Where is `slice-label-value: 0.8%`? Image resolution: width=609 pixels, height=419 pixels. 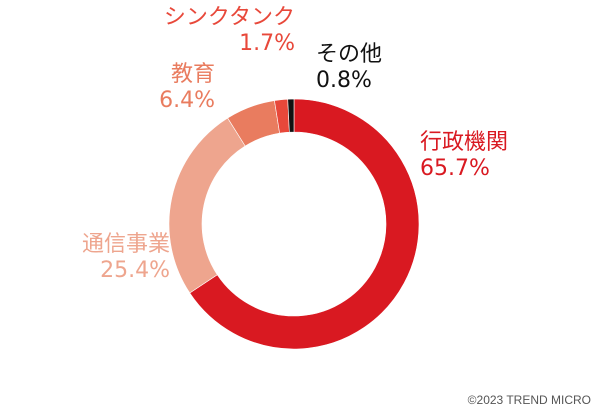 slice-label-value: 0.8% is located at coordinates (344, 80).